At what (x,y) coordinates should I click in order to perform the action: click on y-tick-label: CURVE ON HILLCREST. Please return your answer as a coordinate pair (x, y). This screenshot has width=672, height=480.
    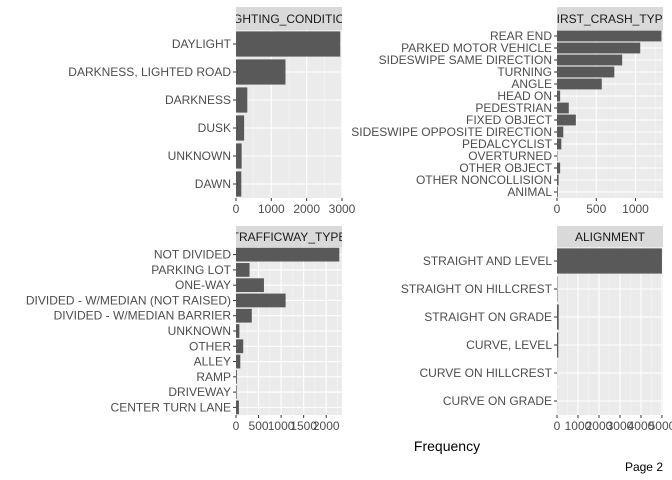
    Looking at the image, I should click on (486, 373).